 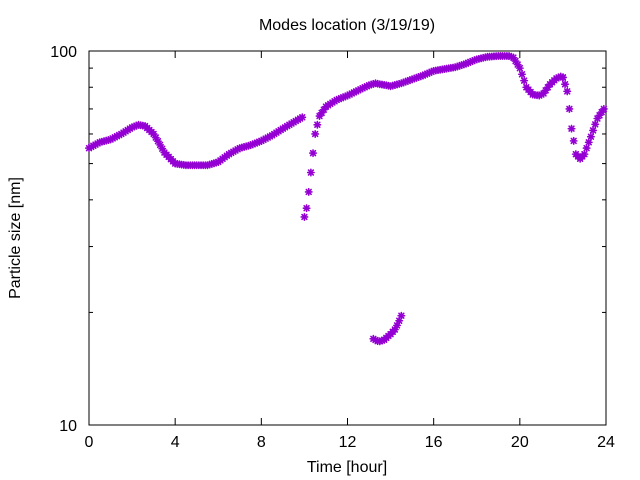 What do you see at coordinates (606, 442) in the screenshot?
I see `x-tick-label: 24` at bounding box center [606, 442].